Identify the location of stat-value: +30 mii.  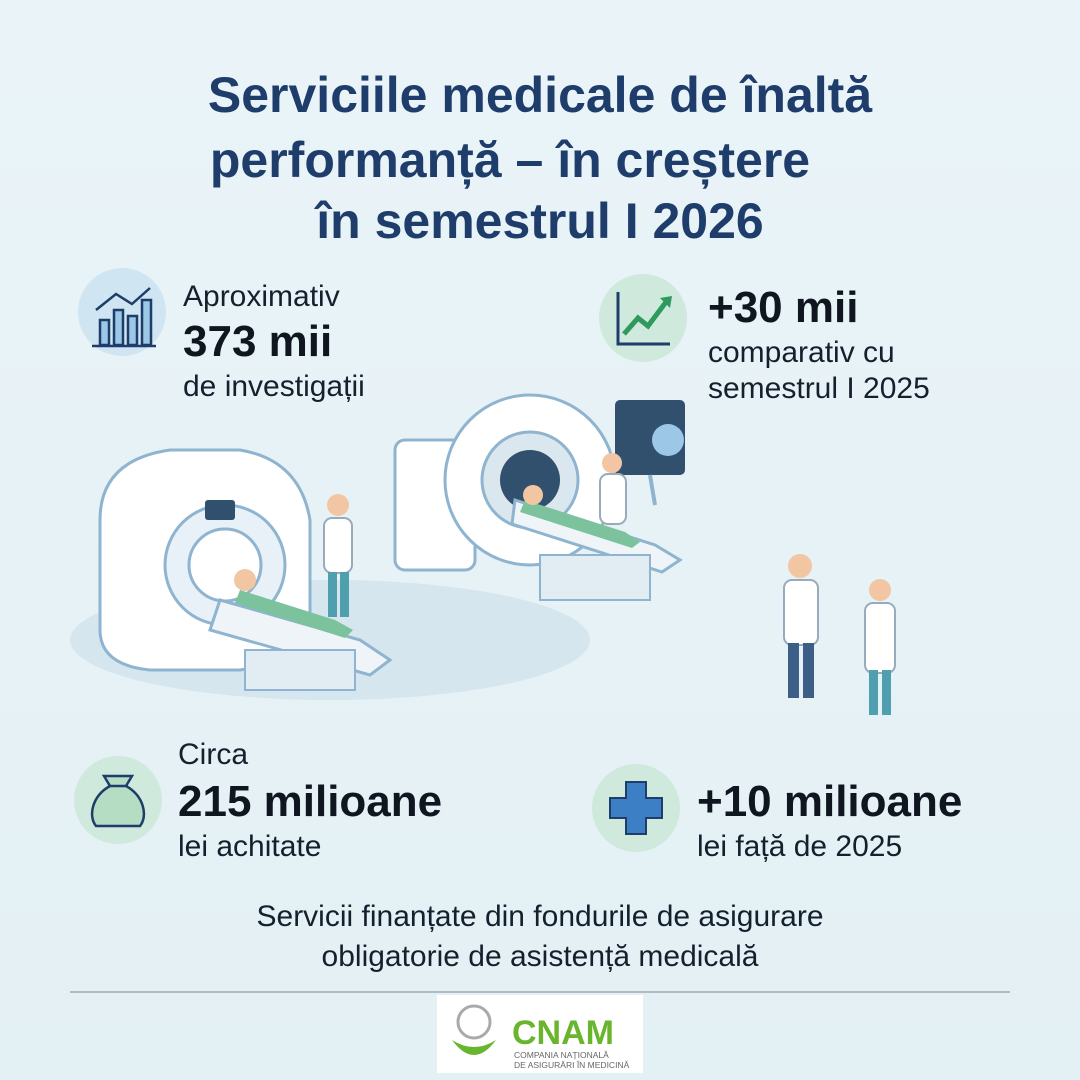
(783, 307).